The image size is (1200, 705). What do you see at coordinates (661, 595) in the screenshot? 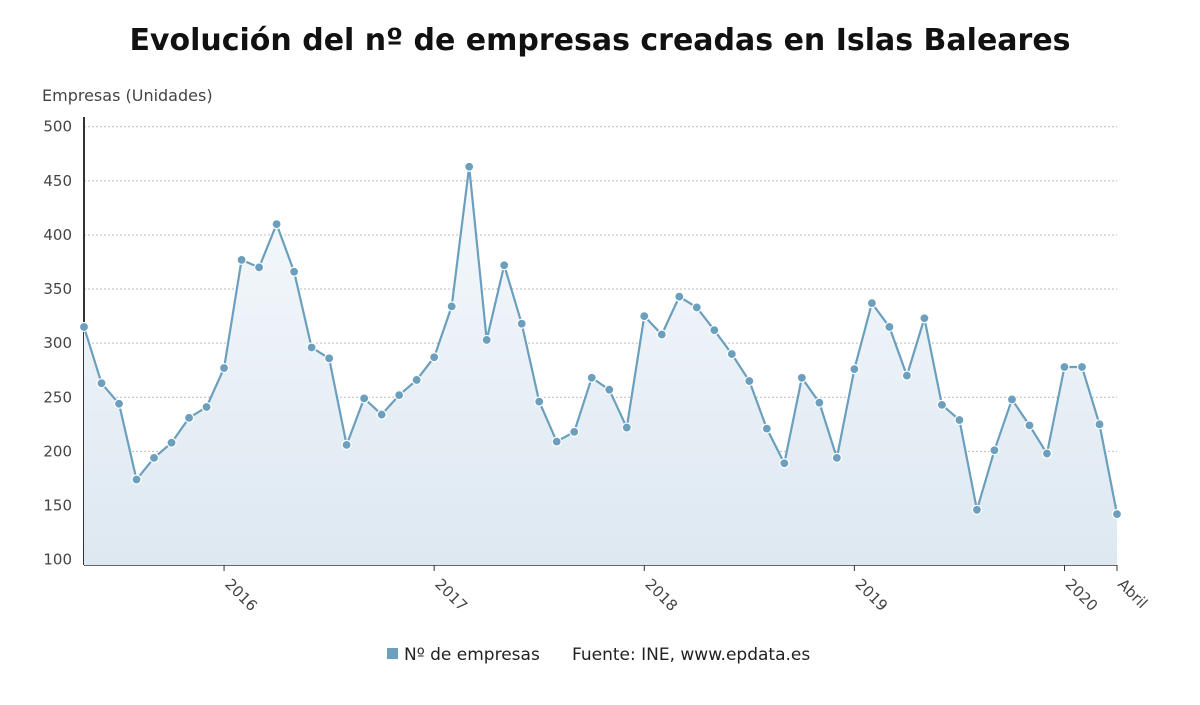
I see `x-tick-label: 2018` at bounding box center [661, 595].